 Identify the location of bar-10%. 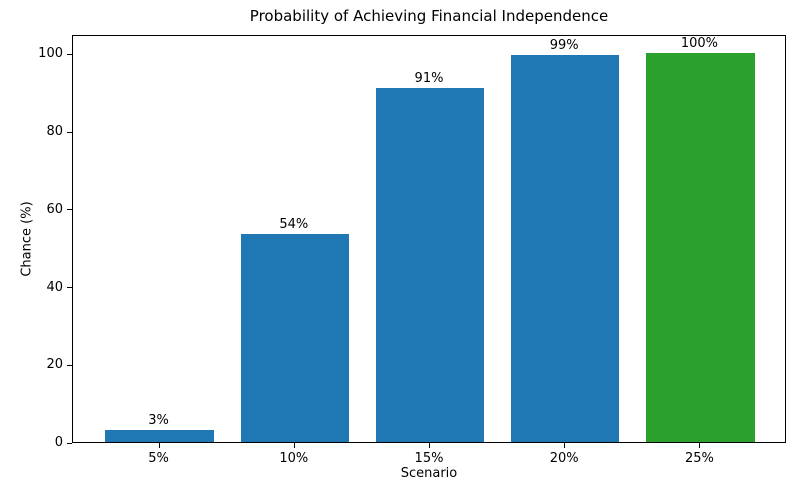
(294, 338).